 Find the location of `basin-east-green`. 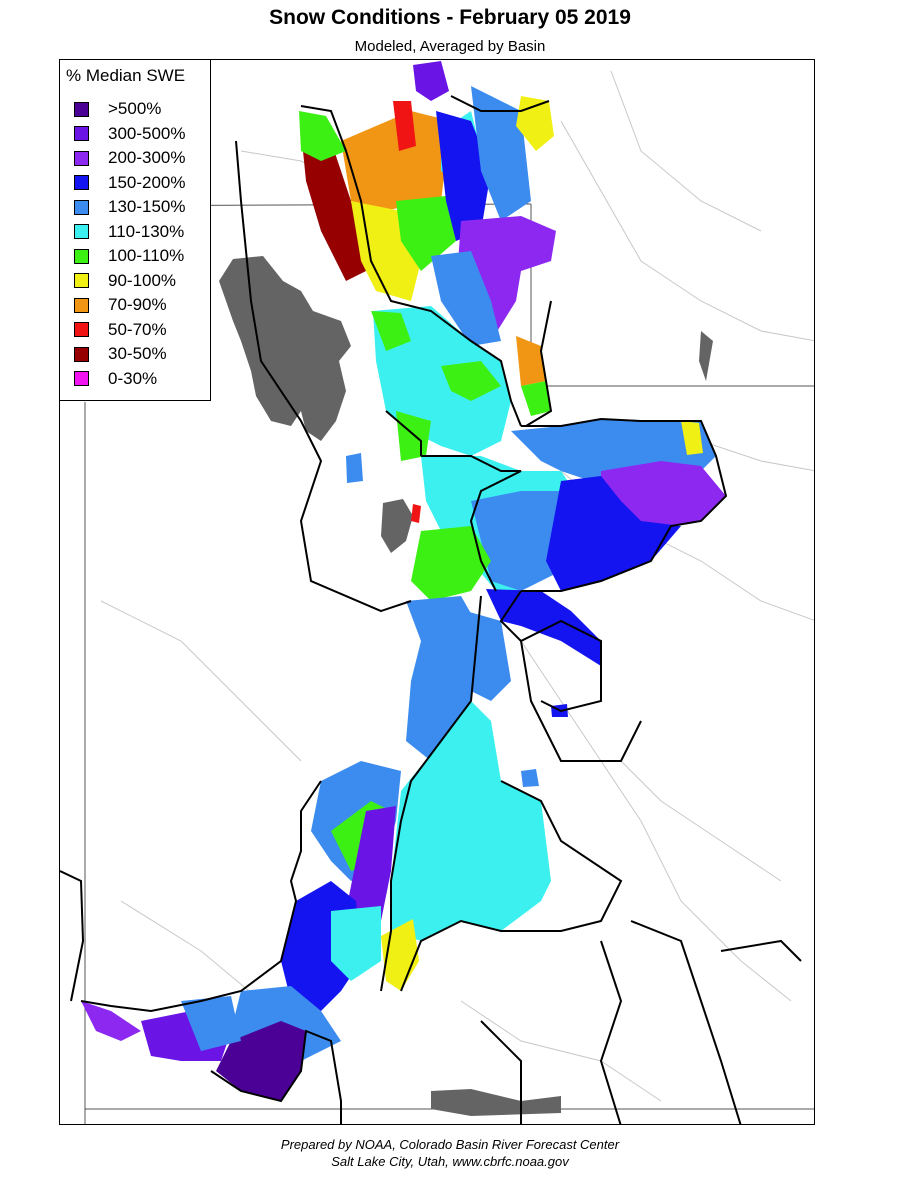

basin-east-green is located at coordinates (536, 398).